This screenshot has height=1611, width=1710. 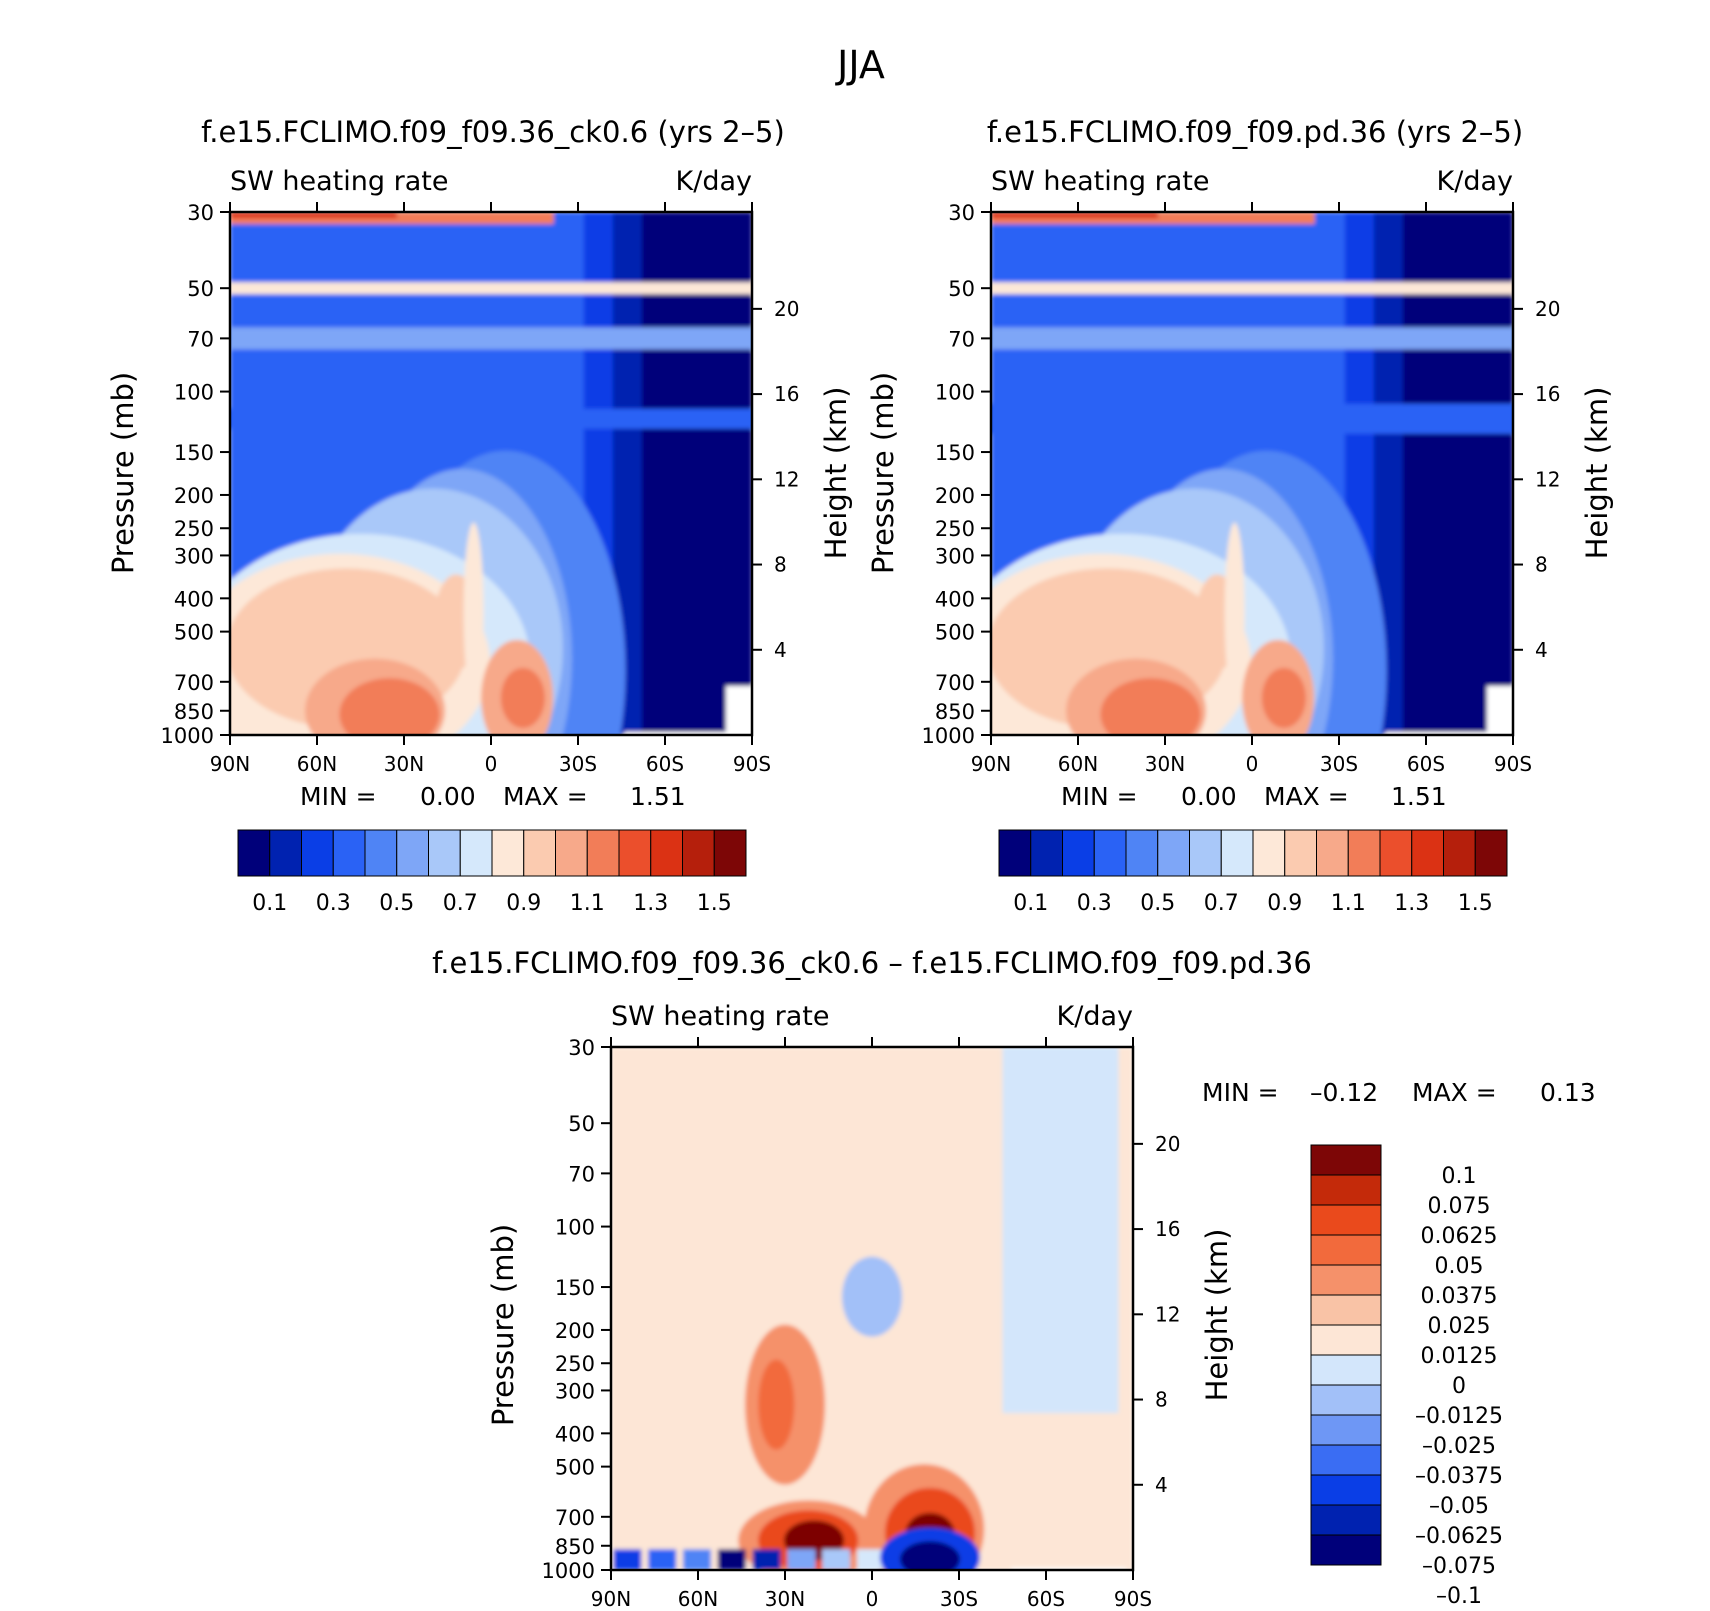 I want to click on contour-field, so click(x=872, y=1308).